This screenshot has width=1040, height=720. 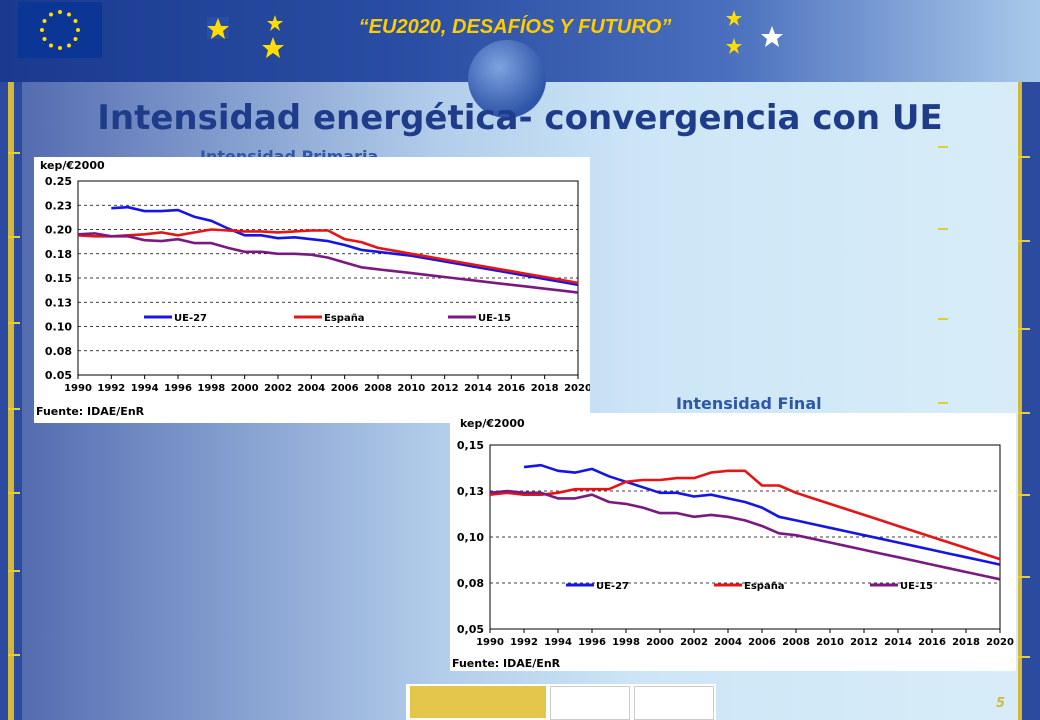 What do you see at coordinates (470, 491) in the screenshot?
I see `y-tick-label: 0,13` at bounding box center [470, 491].